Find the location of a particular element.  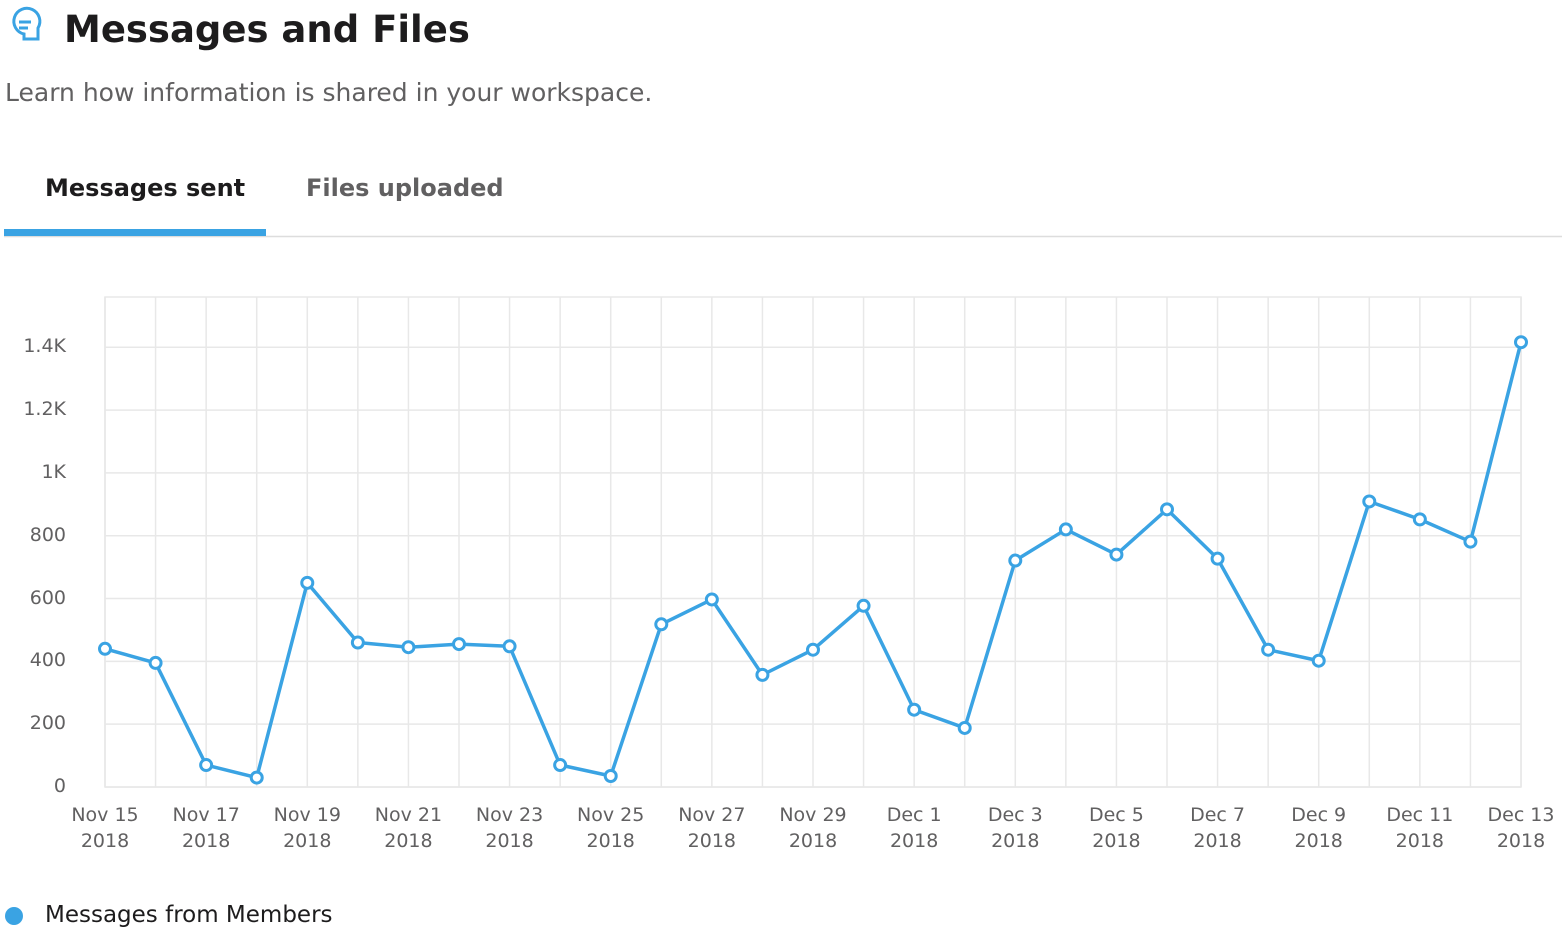

tab: Files uploaded is located at coordinates (405, 188).